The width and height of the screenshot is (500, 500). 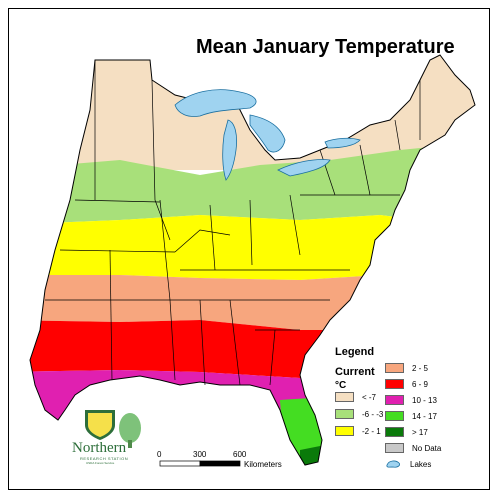 What do you see at coordinates (200, 463) in the screenshot?
I see `scale-bar` at bounding box center [200, 463].